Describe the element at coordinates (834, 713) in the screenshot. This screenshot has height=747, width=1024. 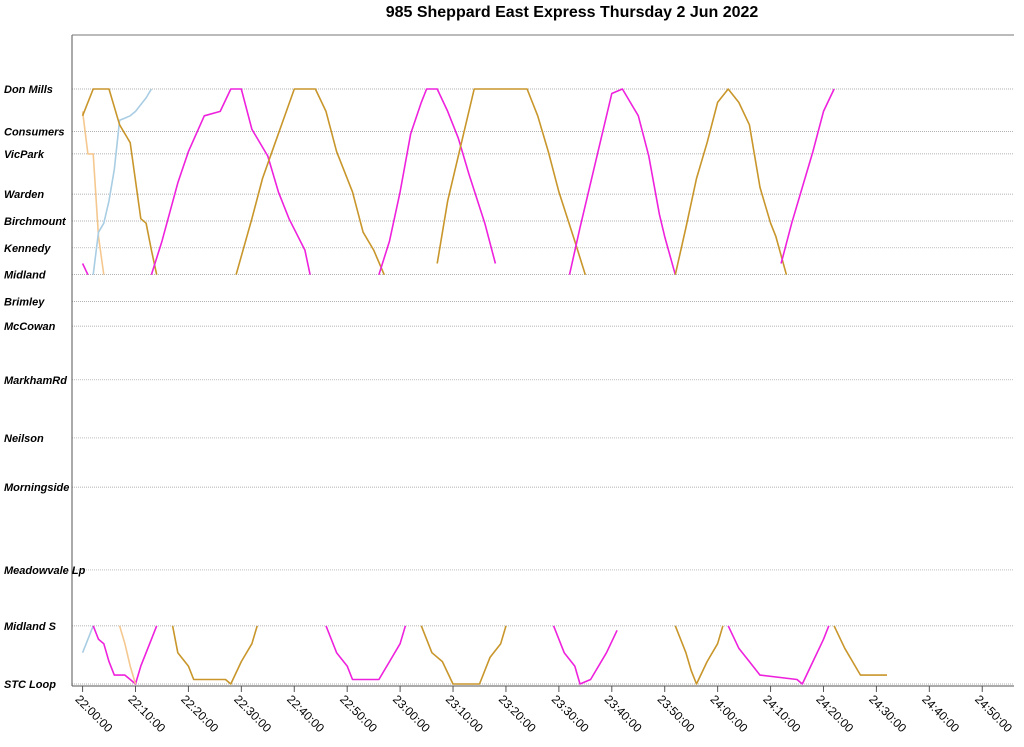
I see `x-tick-label: 24:20:00` at that location.